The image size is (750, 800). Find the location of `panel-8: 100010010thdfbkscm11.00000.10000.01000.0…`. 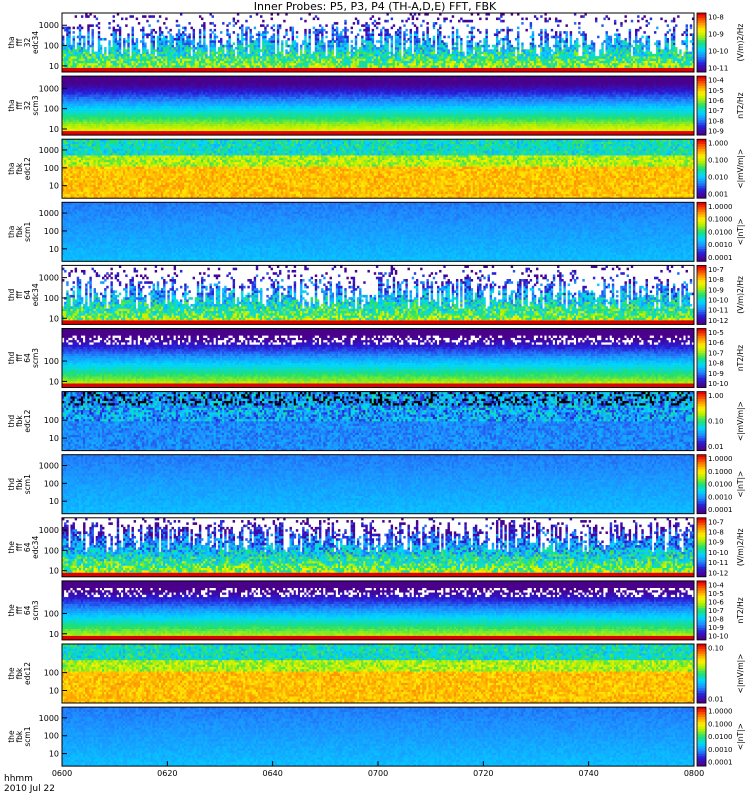

panel-8: 100010010thdfbkscm11.00000.10000.01000.0… is located at coordinates (376, 485).